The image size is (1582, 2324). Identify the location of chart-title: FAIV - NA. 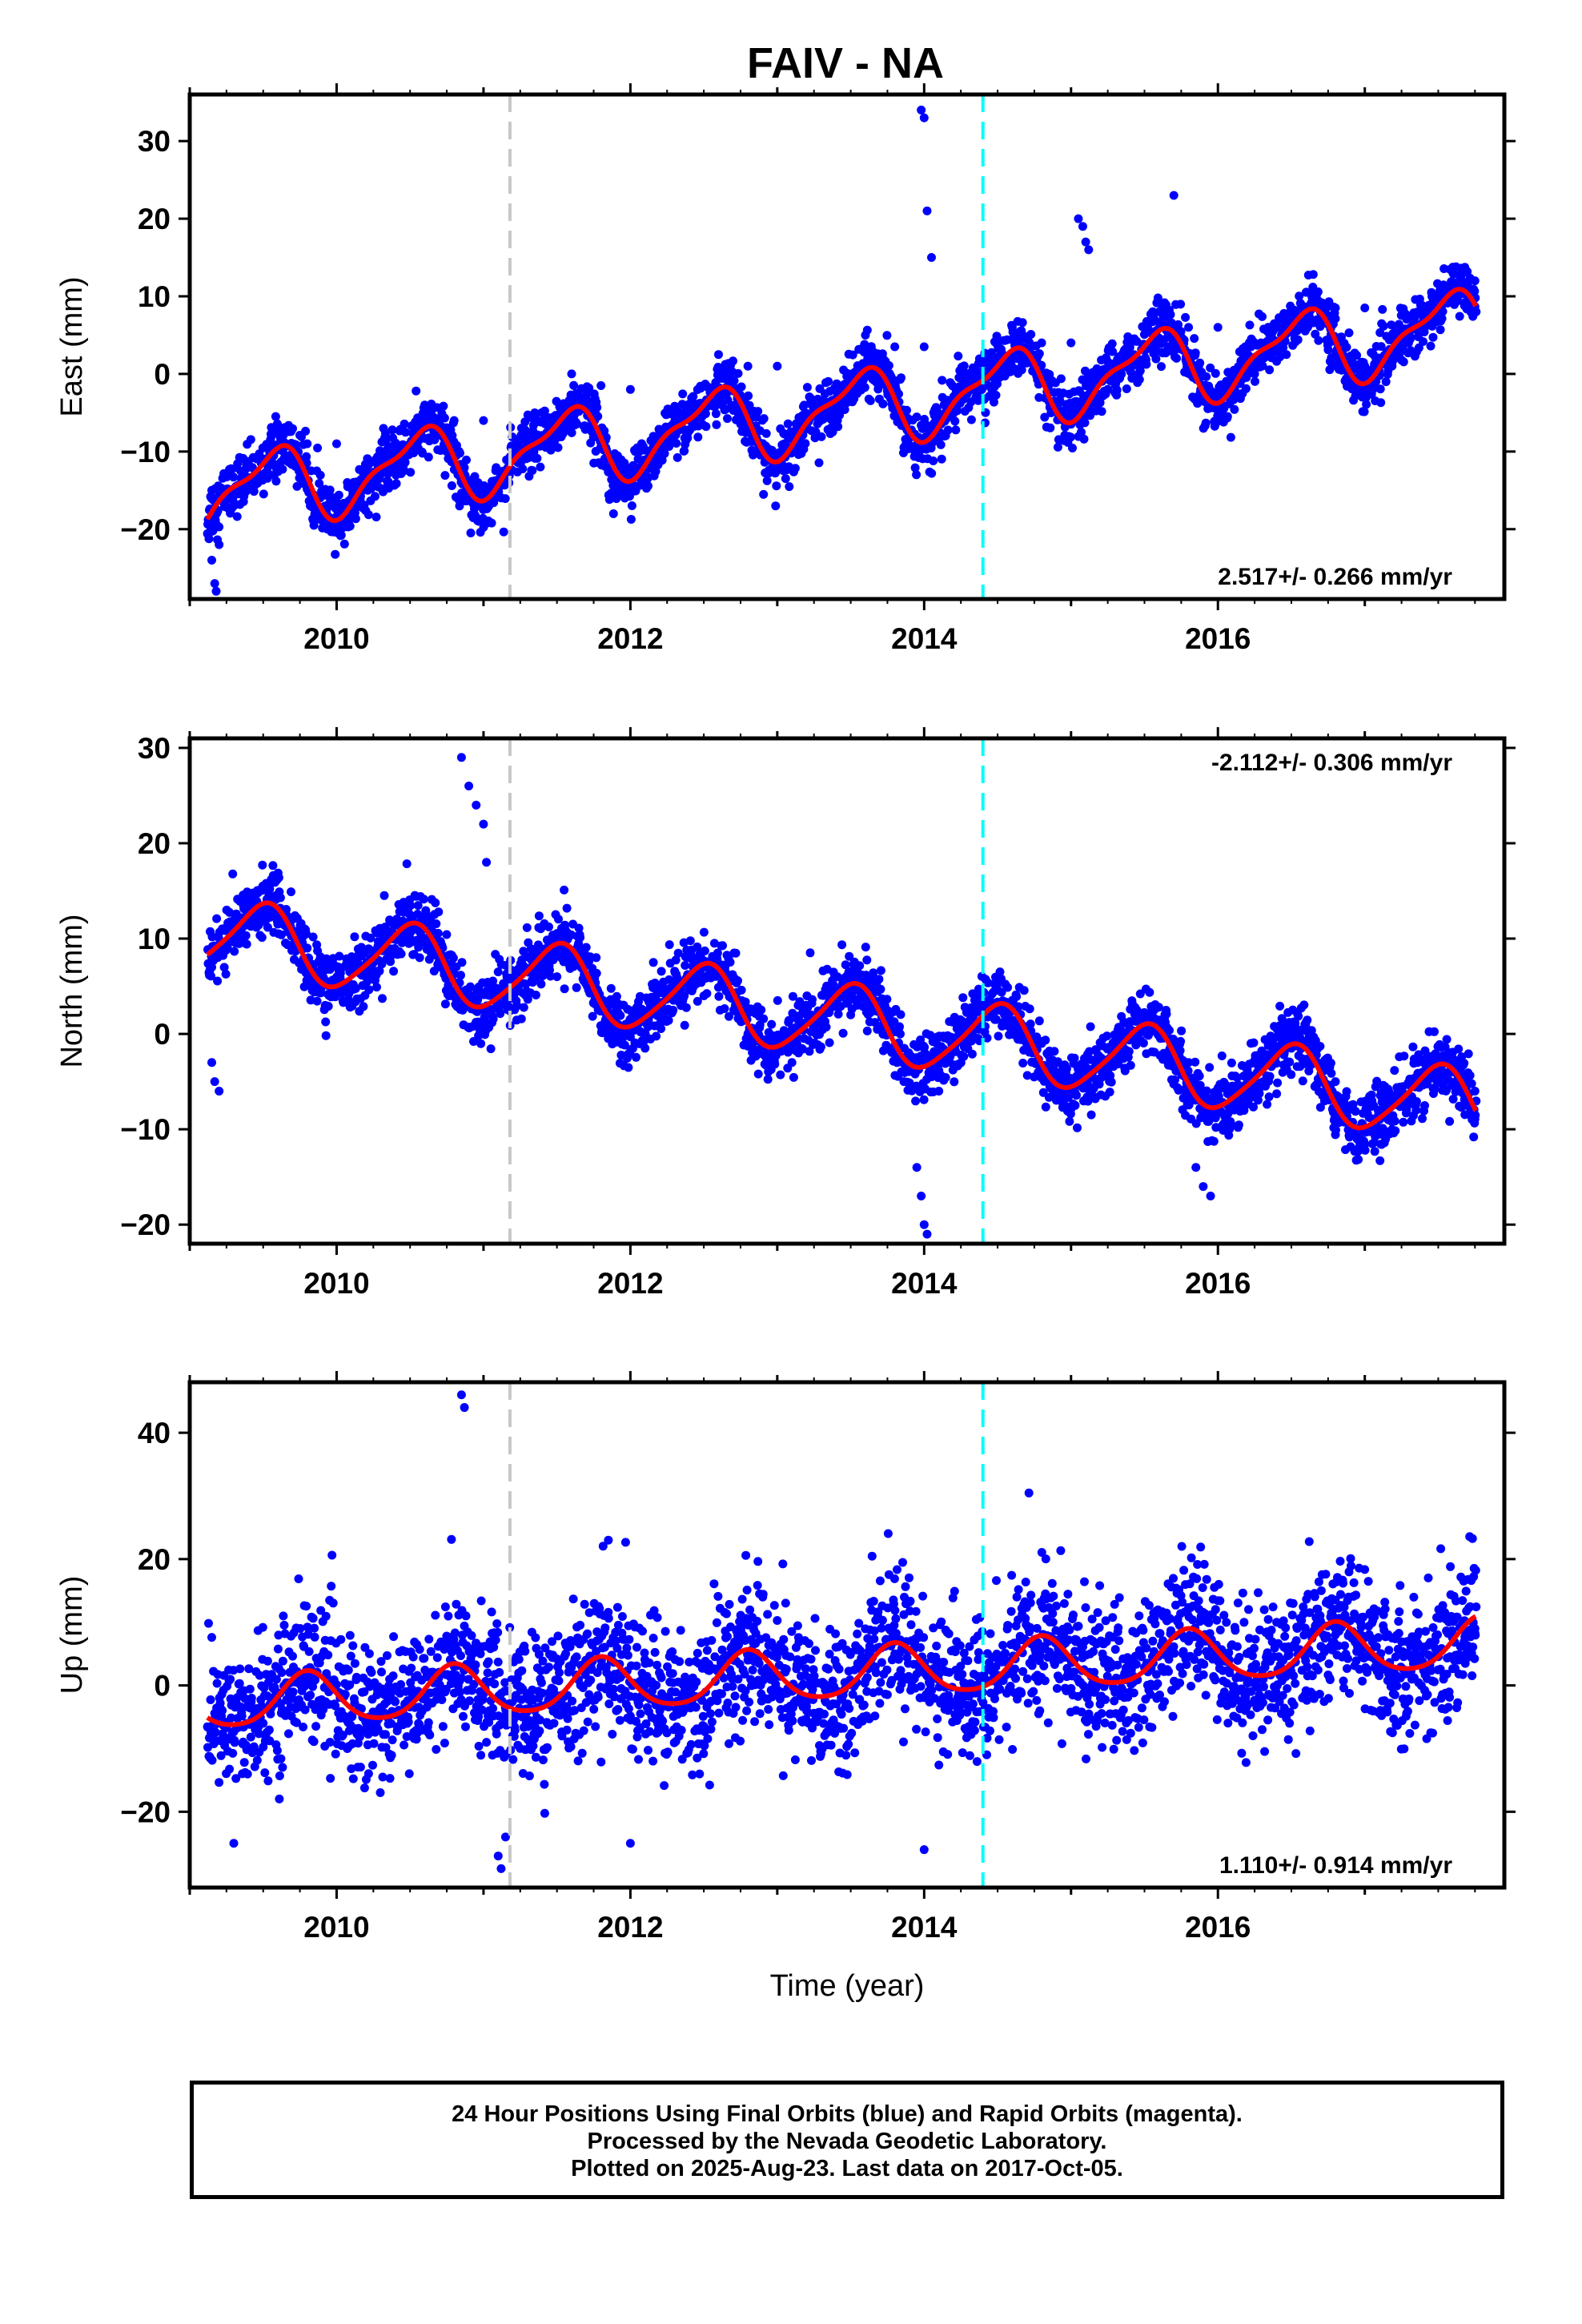
(846, 63).